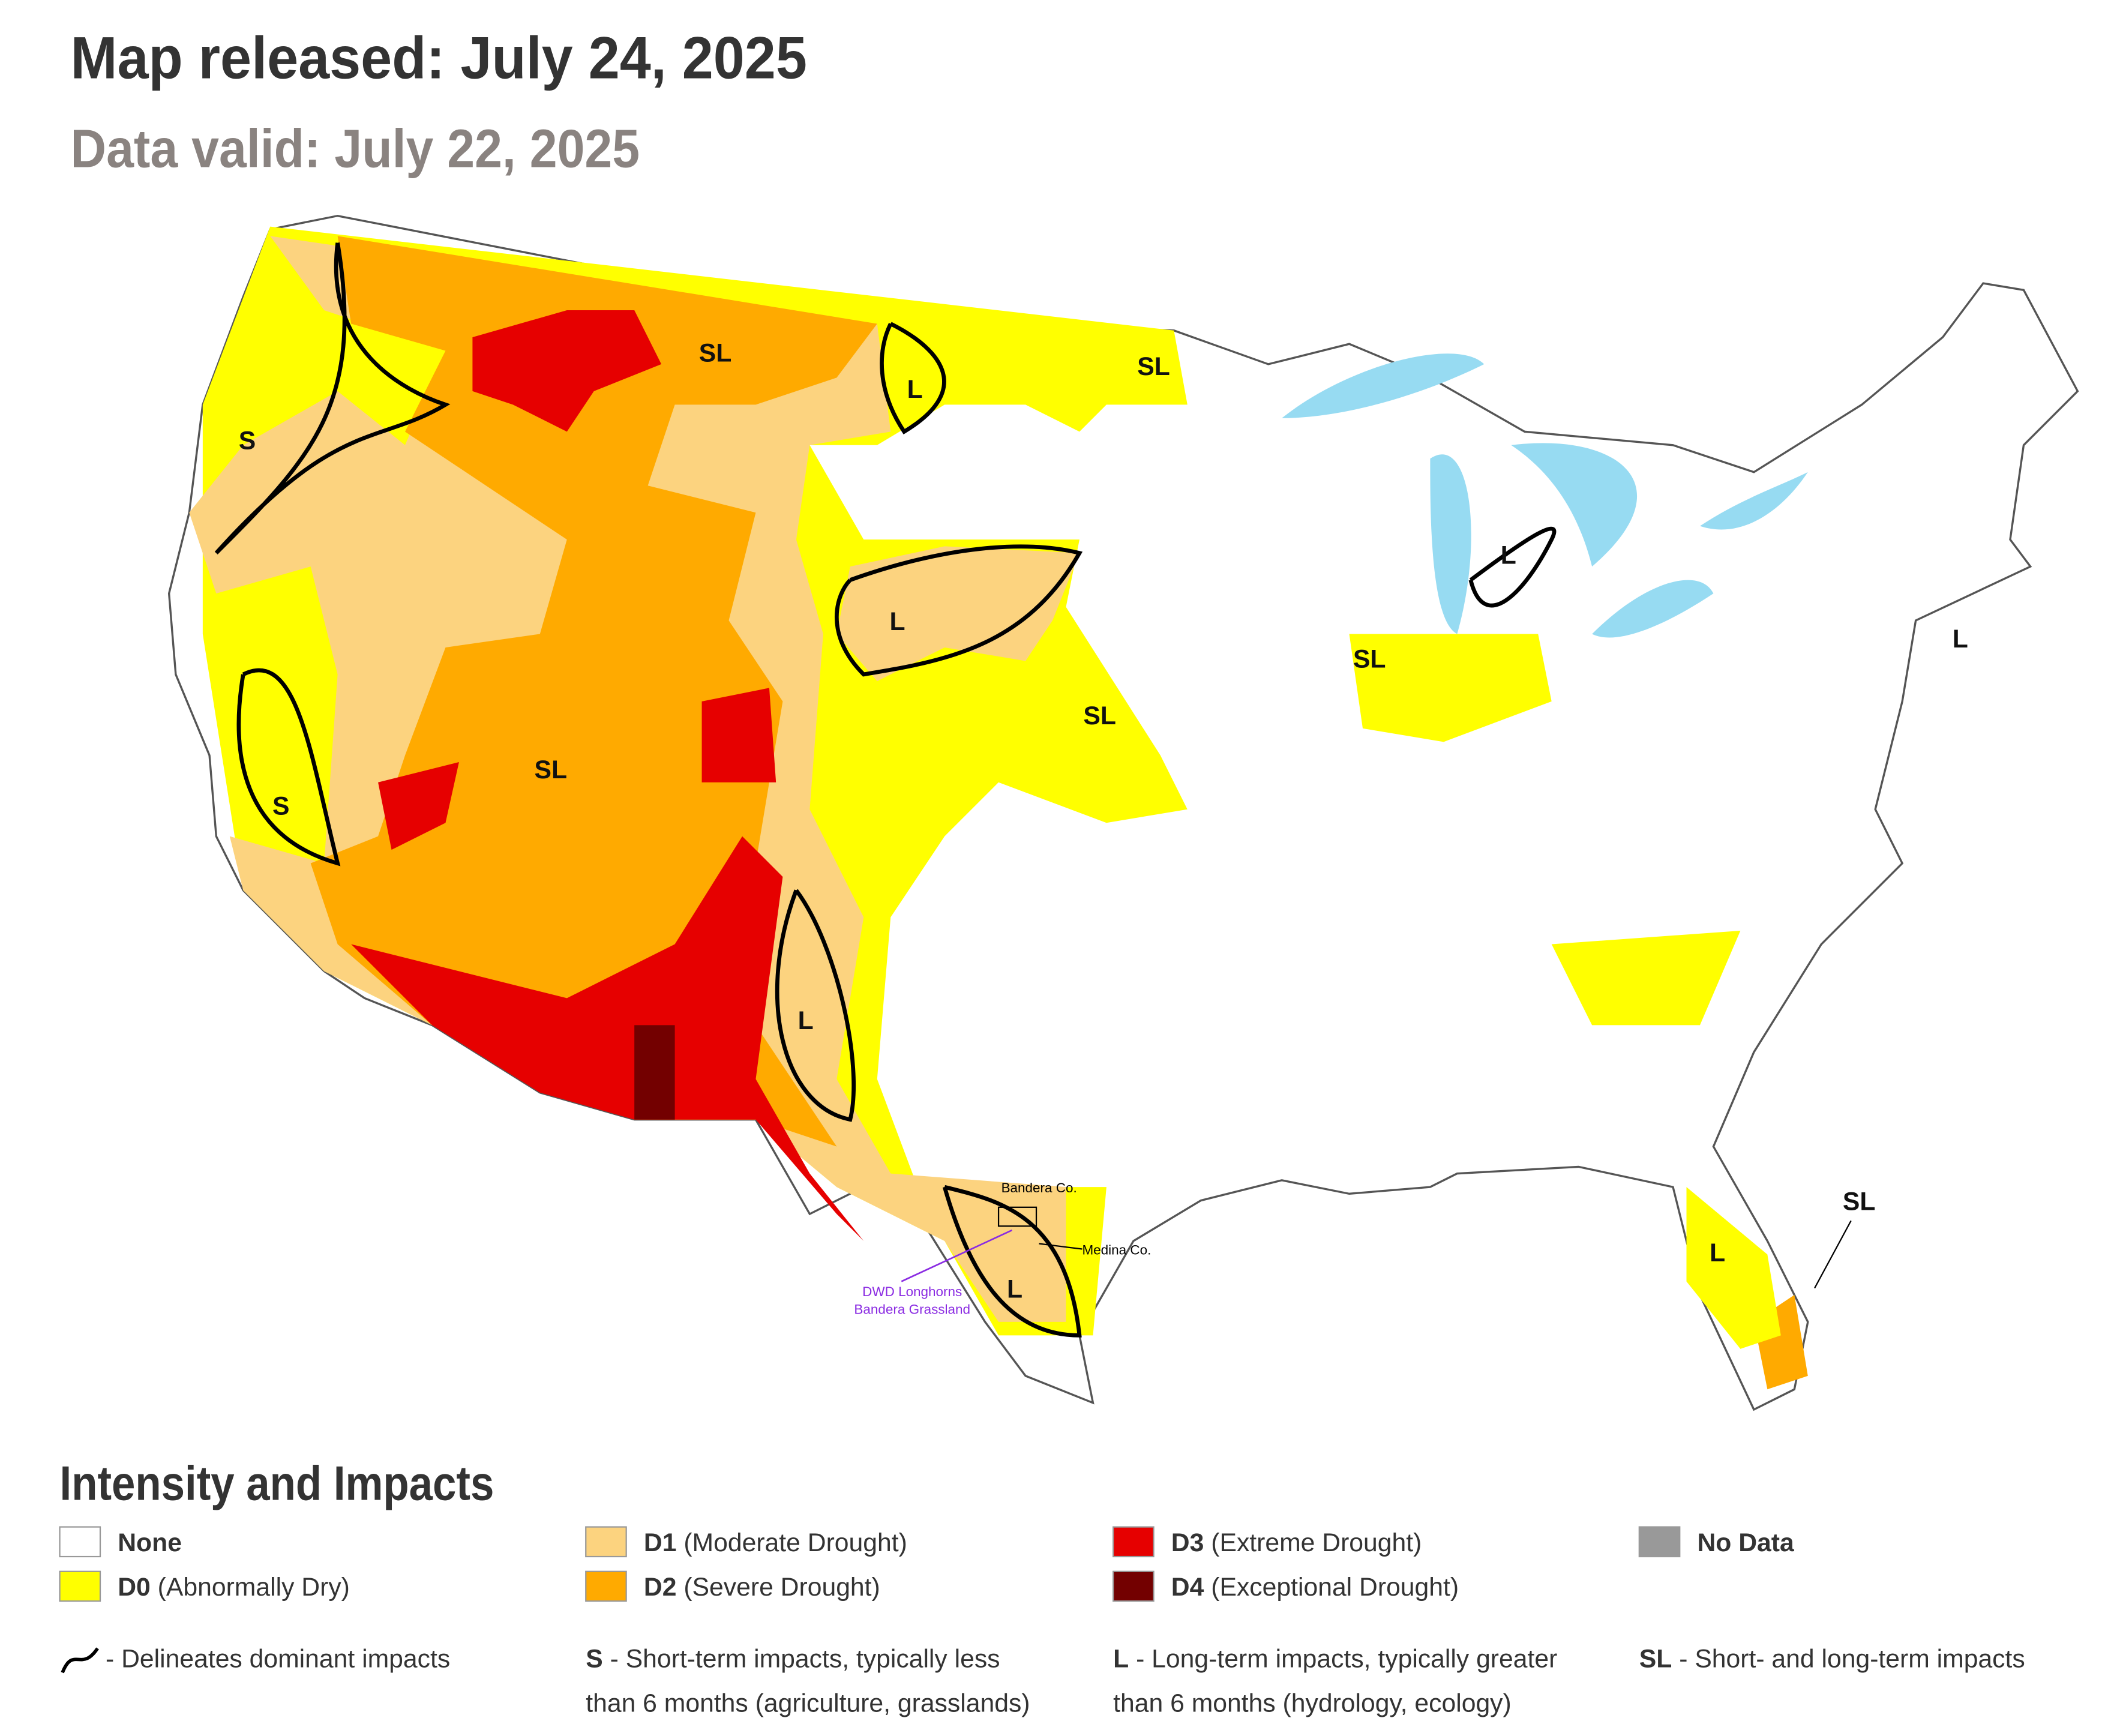 This screenshot has width=2105, height=1736. What do you see at coordinates (594, 1658) in the screenshot?
I see `impact-symbol: S` at bounding box center [594, 1658].